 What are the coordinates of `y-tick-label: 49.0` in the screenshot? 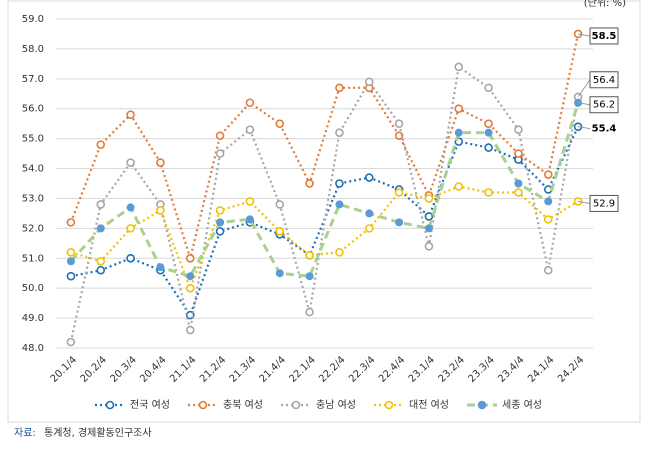 It's located at (33, 318).